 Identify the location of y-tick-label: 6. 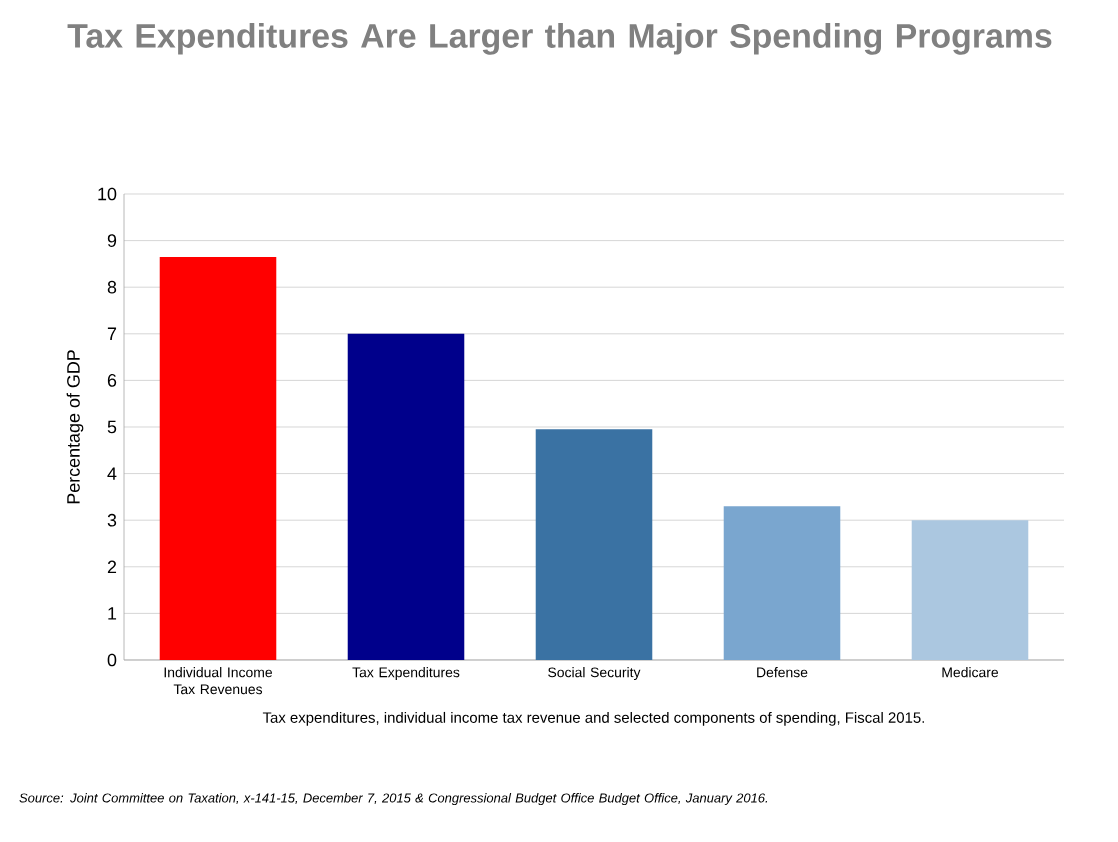
(112, 380).